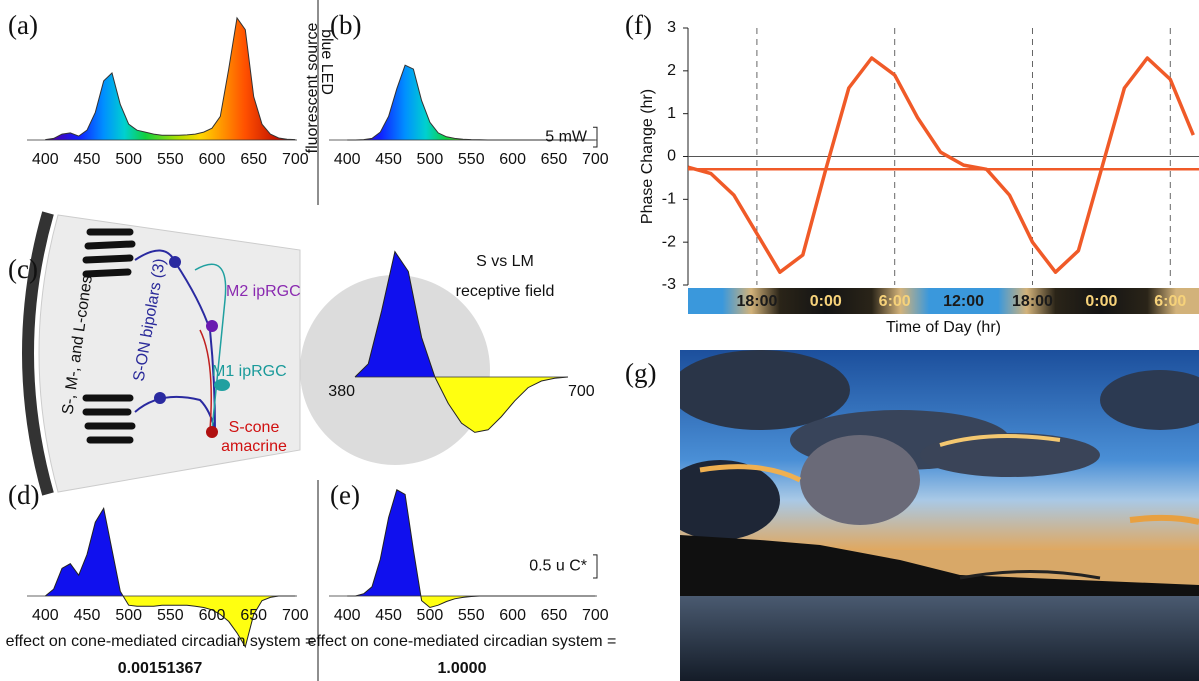 The width and height of the screenshot is (1199, 681). Describe the element at coordinates (647, 156) in the screenshot. I see `y-axis-label: Phase Change (hr)` at that location.